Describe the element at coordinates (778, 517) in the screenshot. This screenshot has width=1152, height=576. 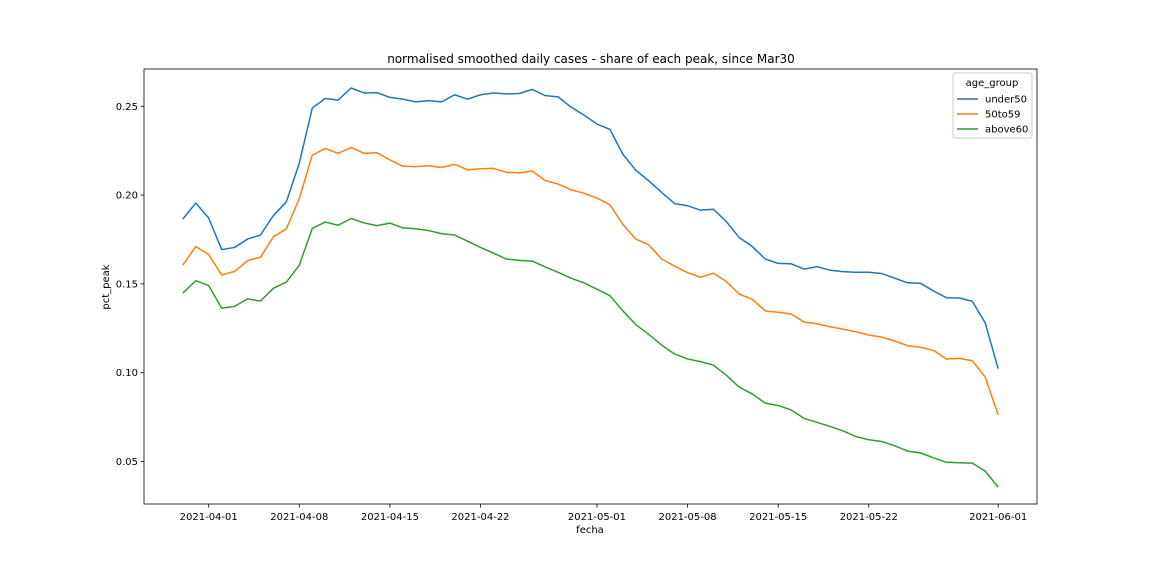
I see `x-tick-label: 2021-05-15` at that location.